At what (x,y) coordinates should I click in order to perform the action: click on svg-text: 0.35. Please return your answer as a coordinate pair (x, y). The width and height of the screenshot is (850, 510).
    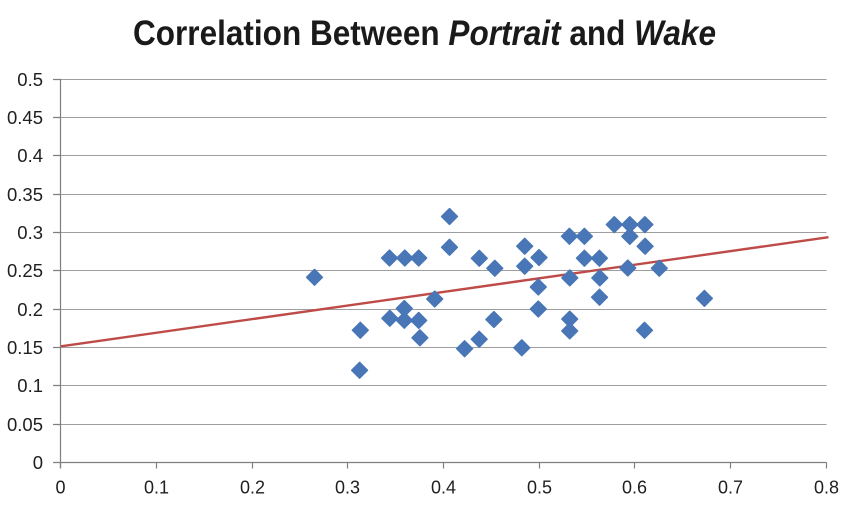
    Looking at the image, I should click on (25, 194).